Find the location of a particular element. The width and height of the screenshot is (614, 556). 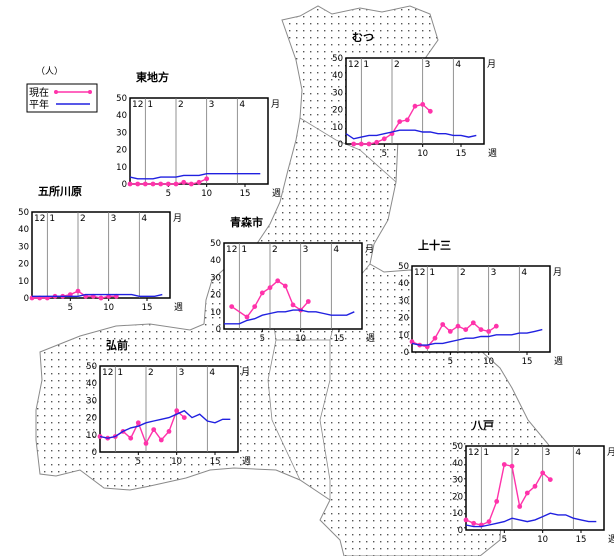

chart-title: 上十三 is located at coordinates (434, 245).